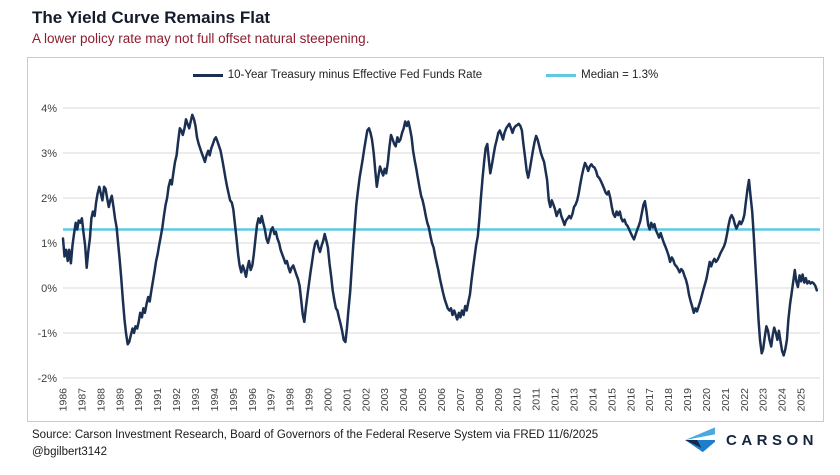  I want to click on svg-text: 1%, so click(49, 244).